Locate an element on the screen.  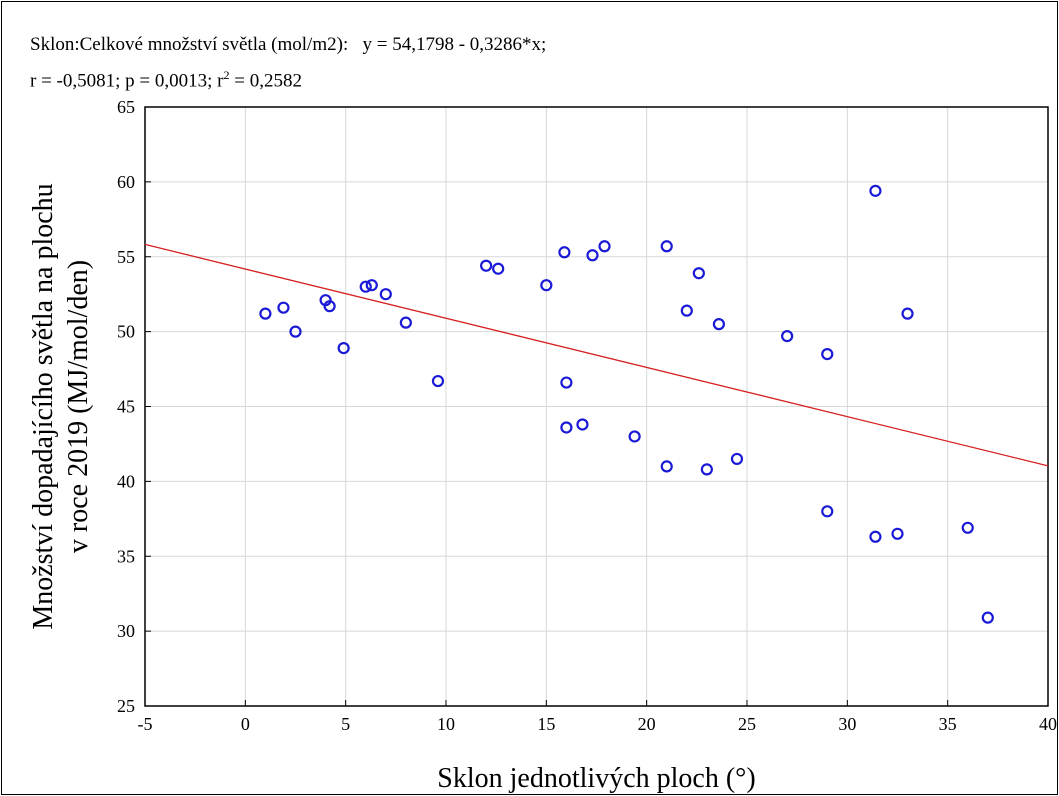
x-tick-label: 10 is located at coordinates (446, 724).